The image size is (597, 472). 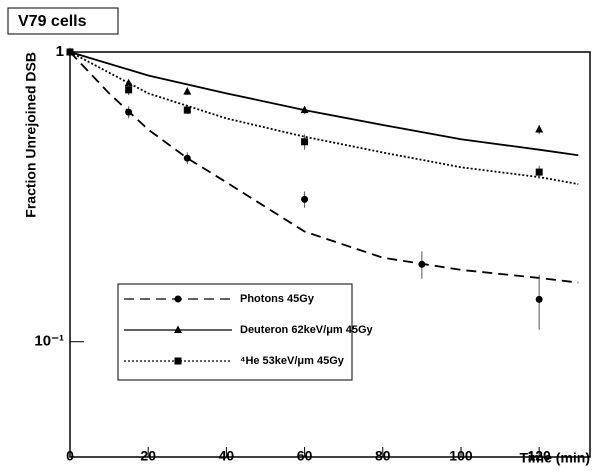 I want to click on x-tick-label: 20, so click(x=148, y=456).